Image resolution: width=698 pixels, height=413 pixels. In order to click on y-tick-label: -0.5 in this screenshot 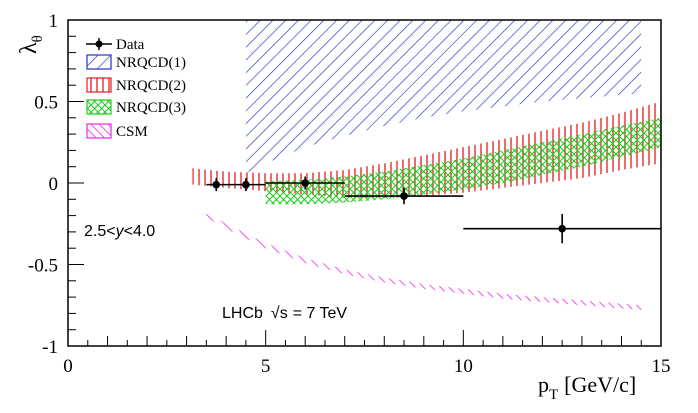, I will do `click(43, 266)`.